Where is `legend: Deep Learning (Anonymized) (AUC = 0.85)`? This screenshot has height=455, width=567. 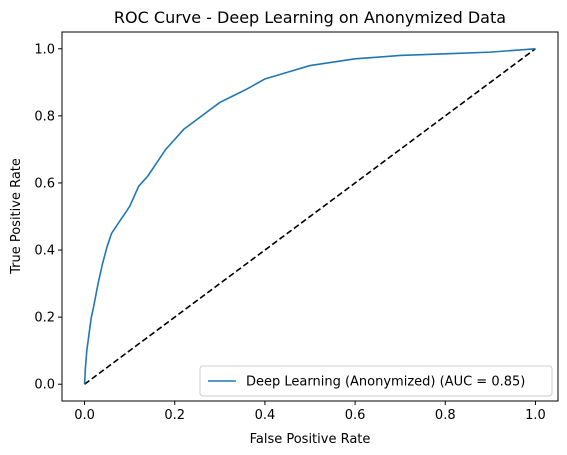
legend: Deep Learning (Anonymized) (AUC = 0.85) is located at coordinates (376, 381).